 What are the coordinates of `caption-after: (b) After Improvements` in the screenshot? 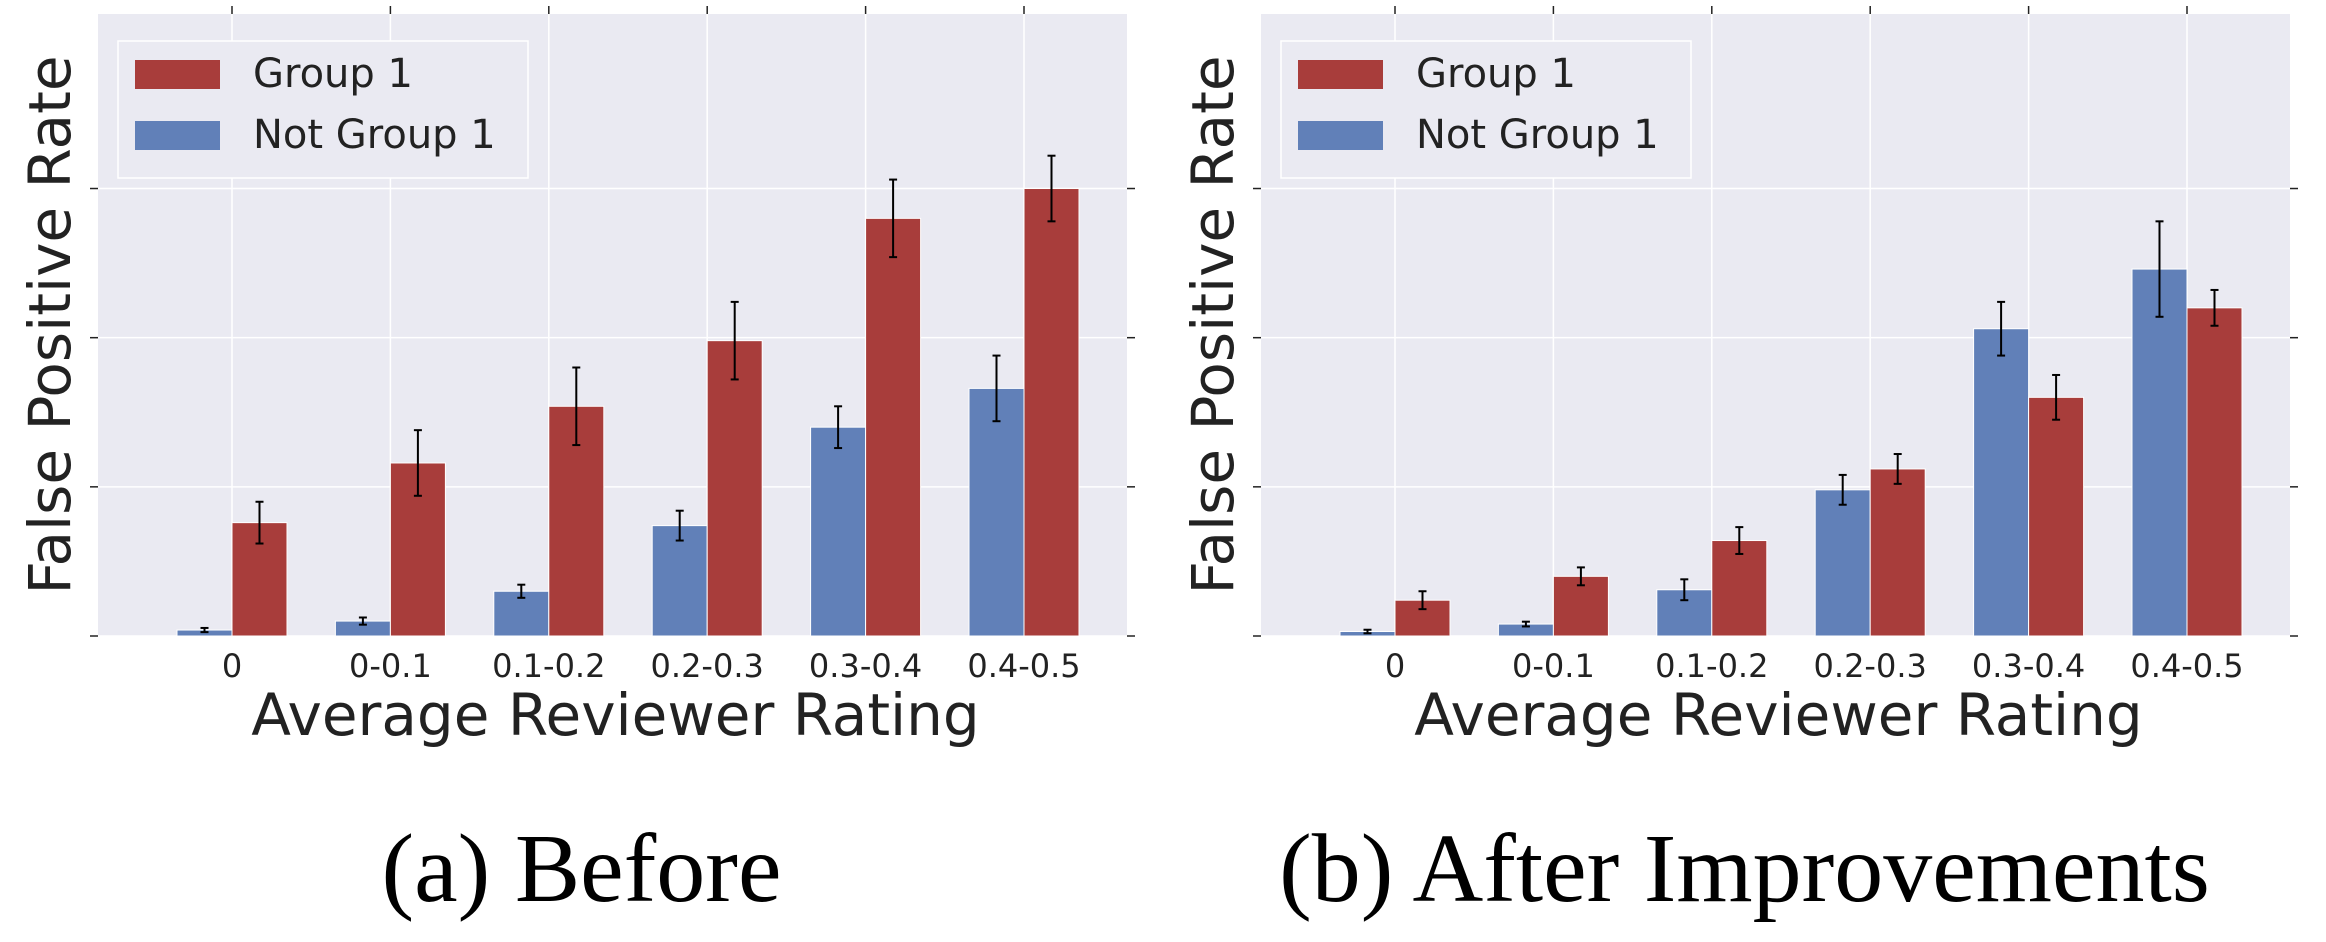 It's located at (1744, 869).